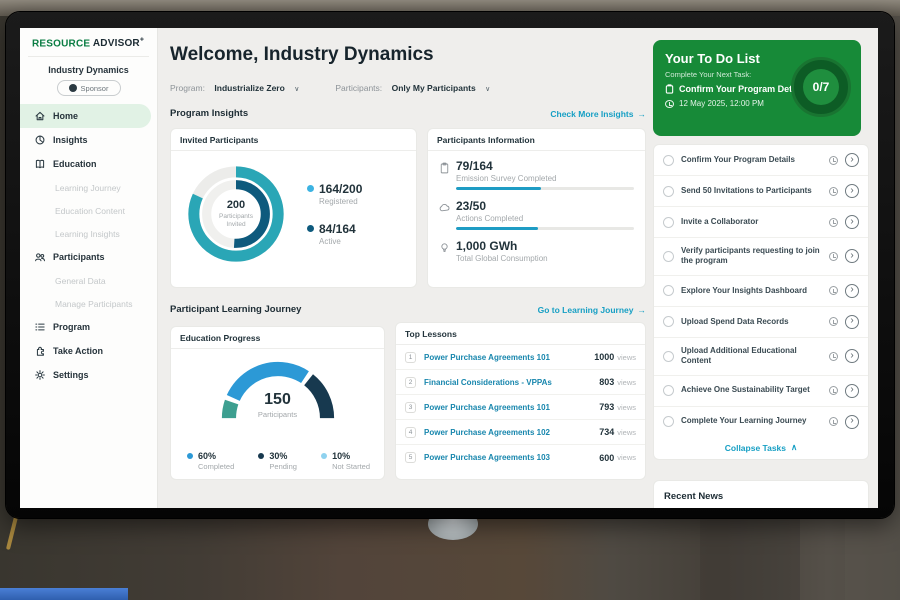  Describe the element at coordinates (444, 247) in the screenshot. I see `consumption-icon` at that location.